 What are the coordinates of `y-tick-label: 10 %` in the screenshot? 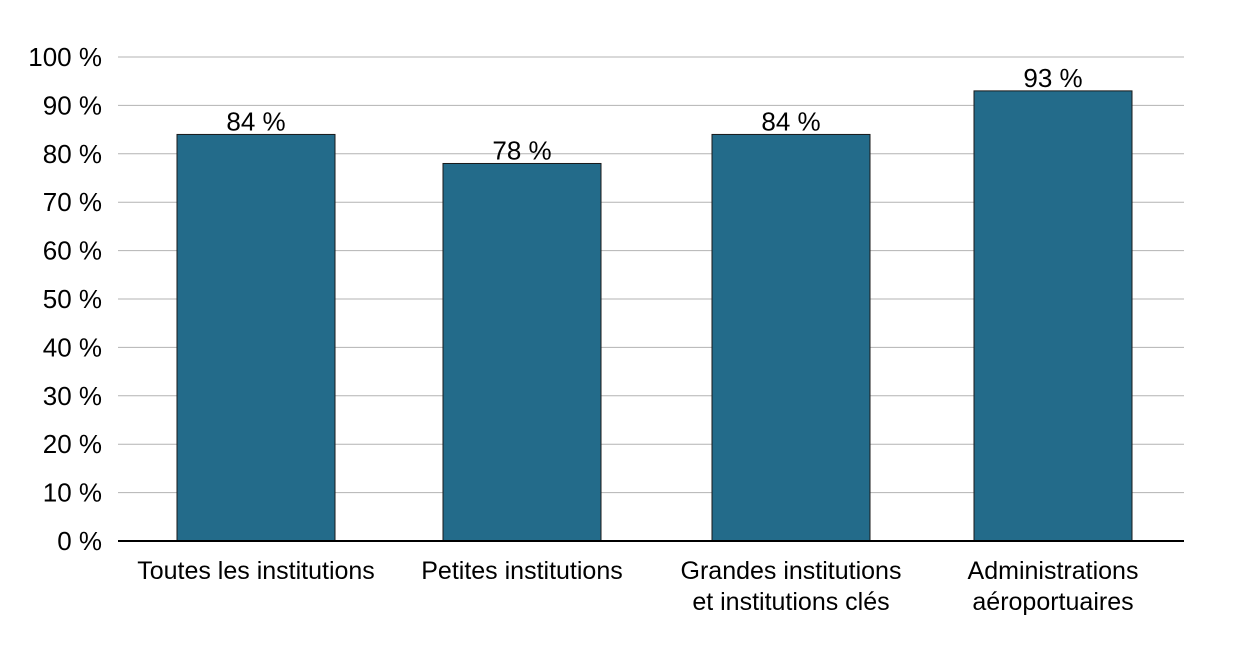 It's located at (72, 493).